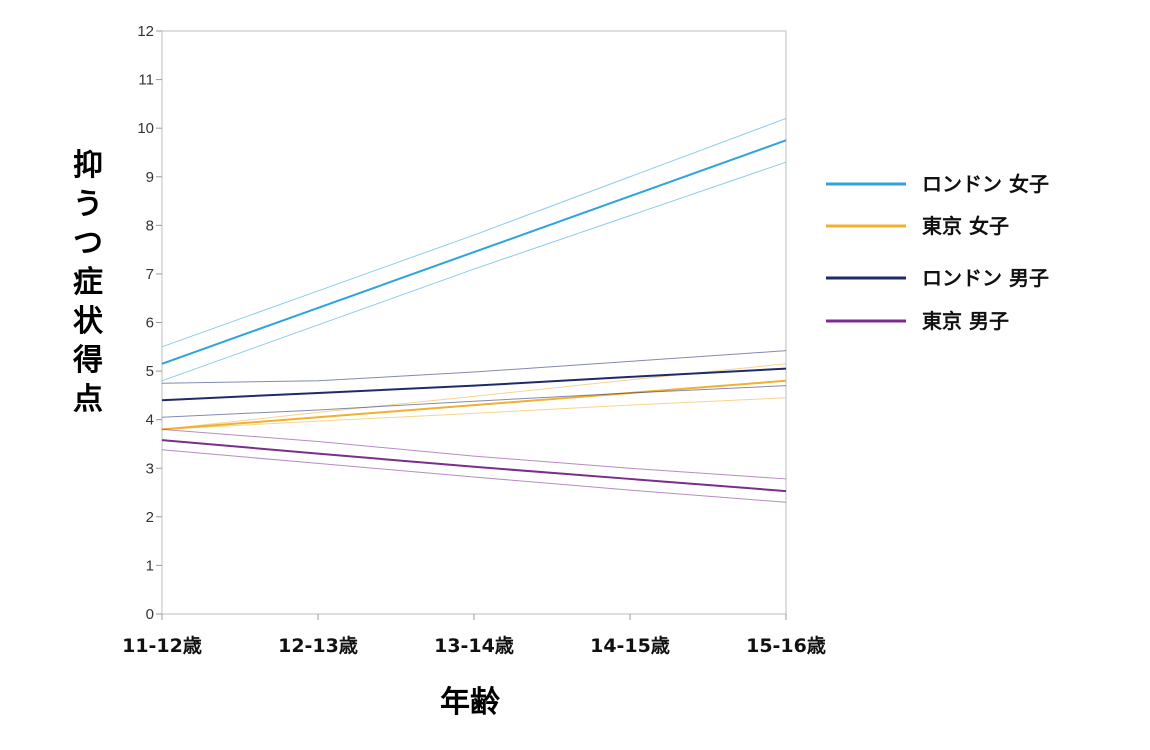 The height and width of the screenshot is (750, 1150). I want to click on y-axis-title-char: 状, so click(88, 321).